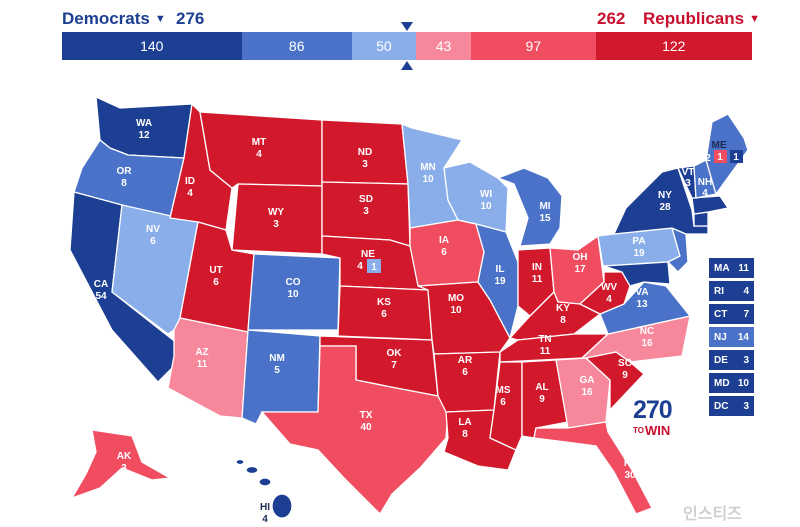 This screenshot has width=800, height=527. Describe the element at coordinates (265, 519) in the screenshot. I see `state-ev-HI: 4` at that location.